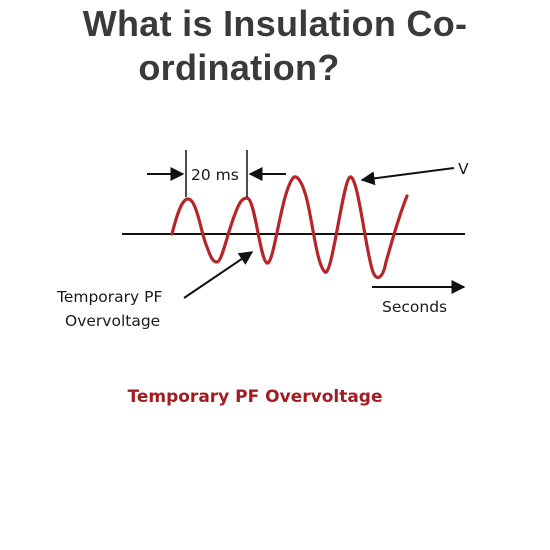  What do you see at coordinates (239, 67) in the screenshot?
I see `title-line-2: ordination?` at bounding box center [239, 67].